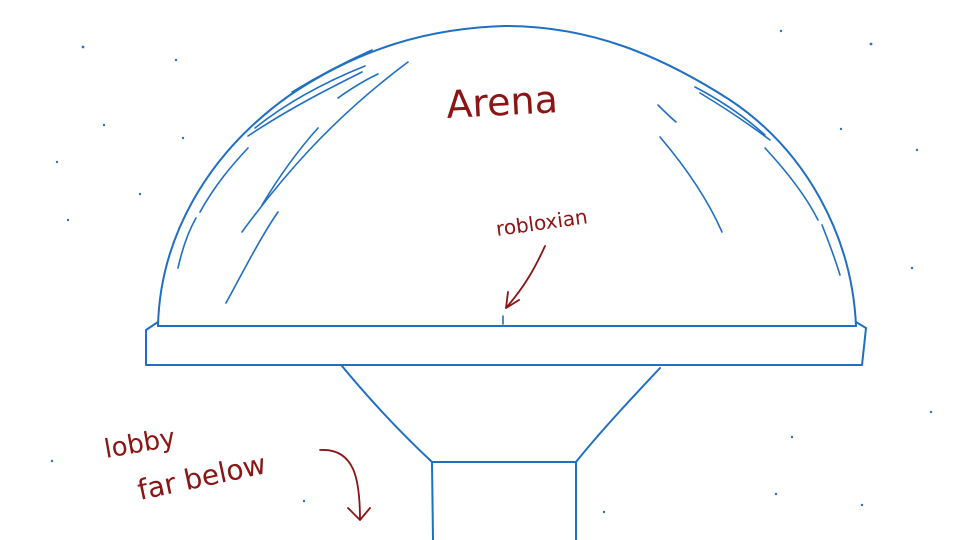 Image resolution: width=960 pixels, height=540 pixels. What do you see at coordinates (501, 414) in the screenshot?
I see `funnel-support` at bounding box center [501, 414].